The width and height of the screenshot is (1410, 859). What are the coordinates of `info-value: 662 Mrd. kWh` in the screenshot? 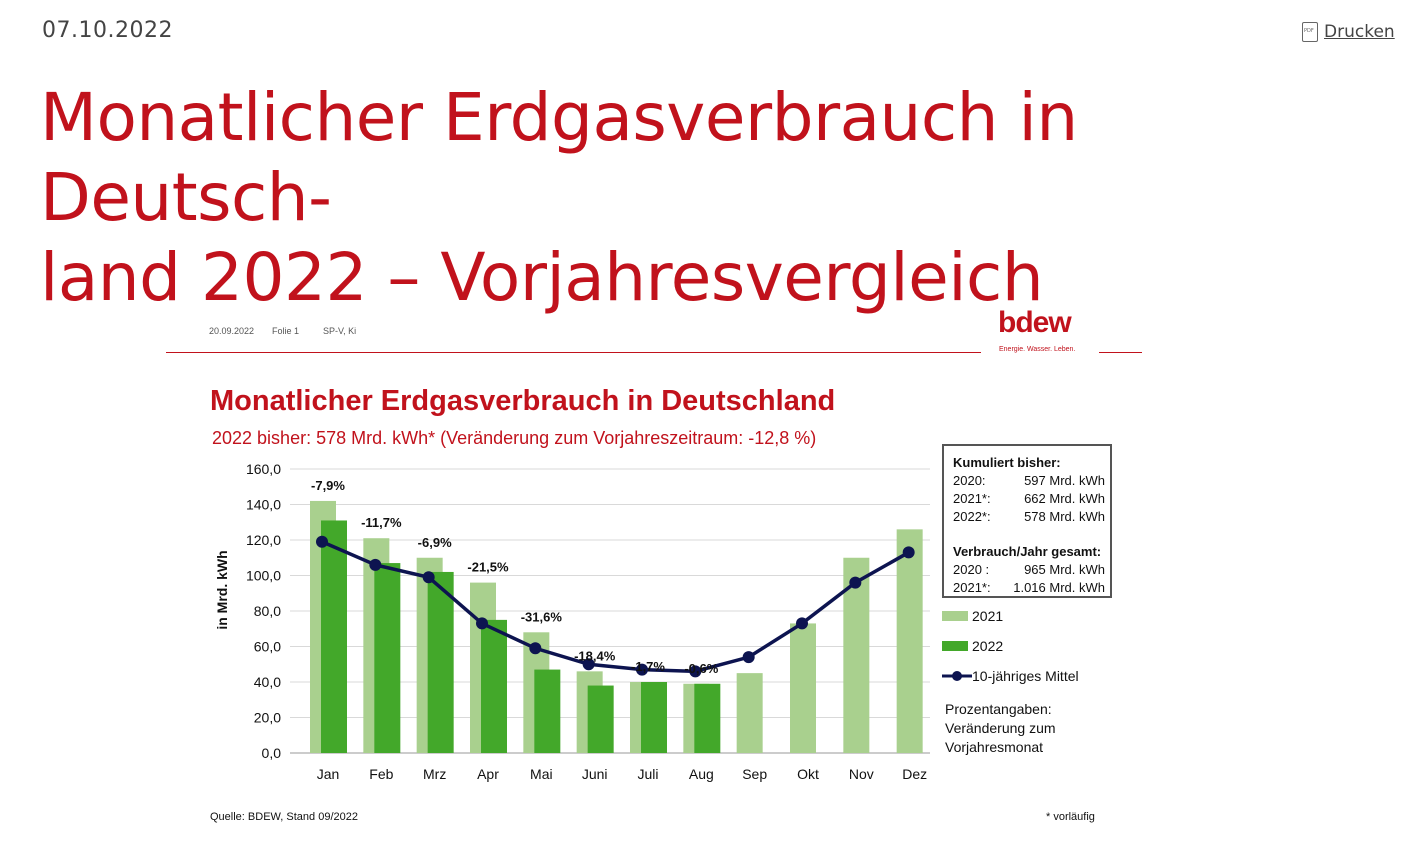 It's located at (1064, 498).